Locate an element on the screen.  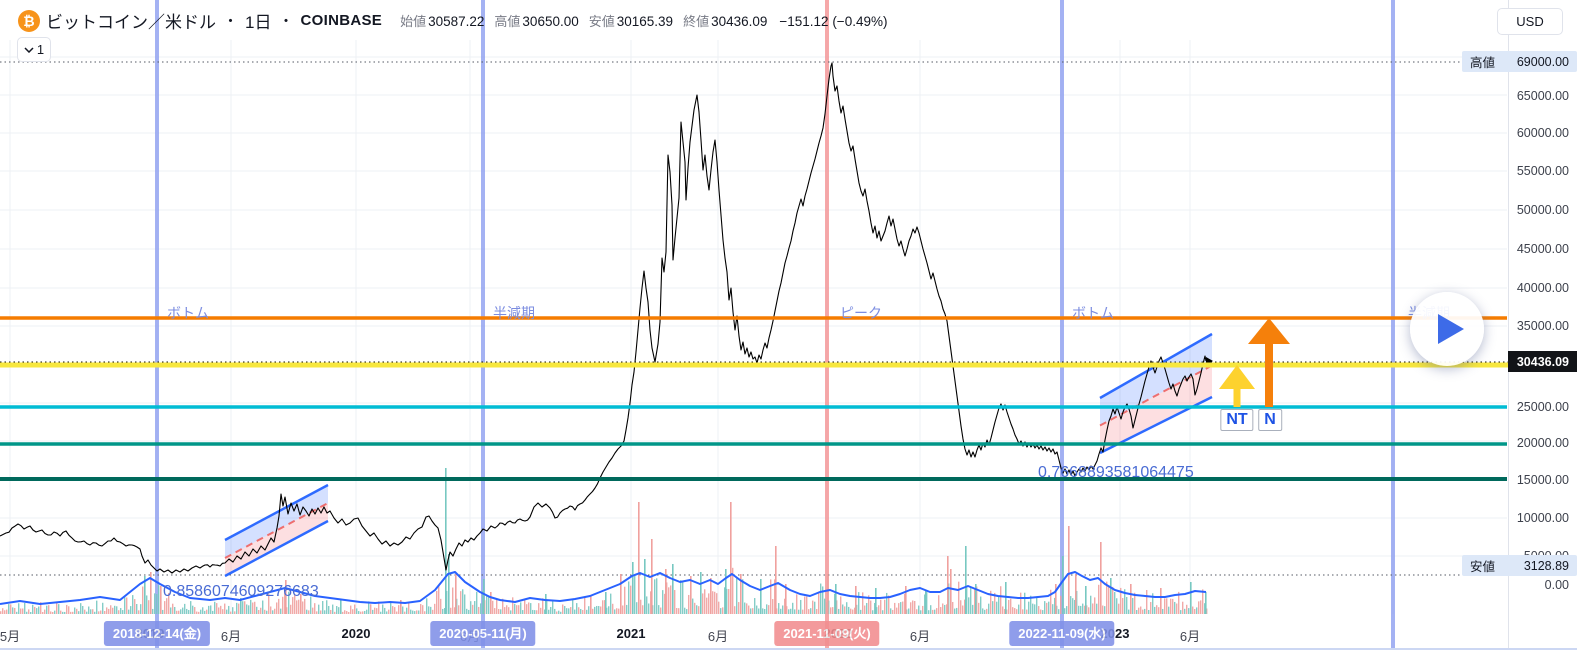
play-icon is located at coordinates (1450, 329).